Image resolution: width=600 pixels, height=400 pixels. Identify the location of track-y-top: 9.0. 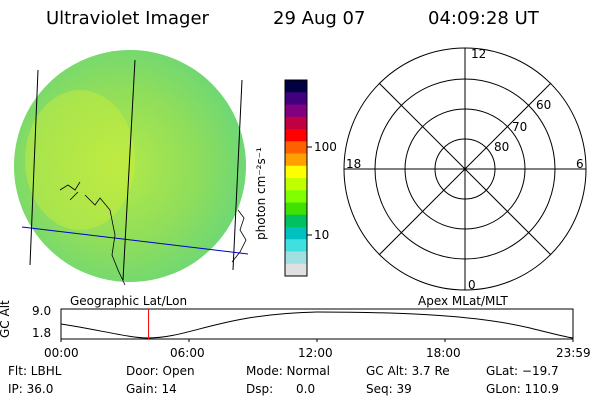
(42, 311).